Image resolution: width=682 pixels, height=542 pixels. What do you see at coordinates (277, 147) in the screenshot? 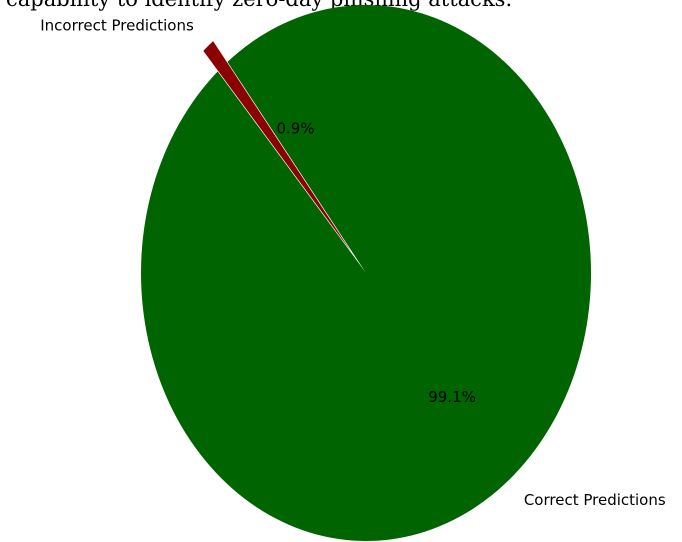
I see `pie-slice-incorrect-predictions` at bounding box center [277, 147].